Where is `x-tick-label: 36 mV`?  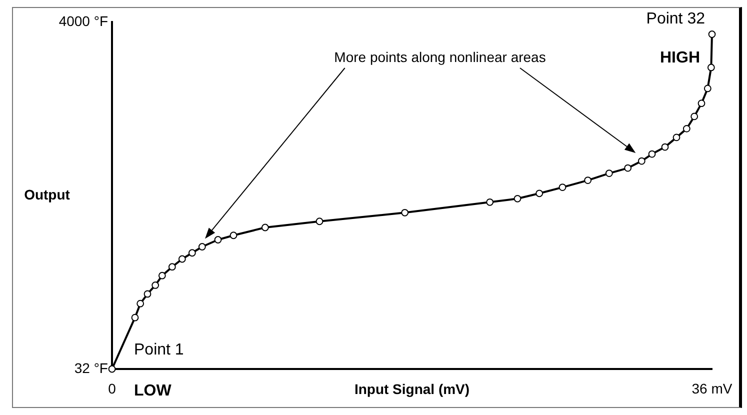 x-tick-label: 36 mV is located at coordinates (712, 388).